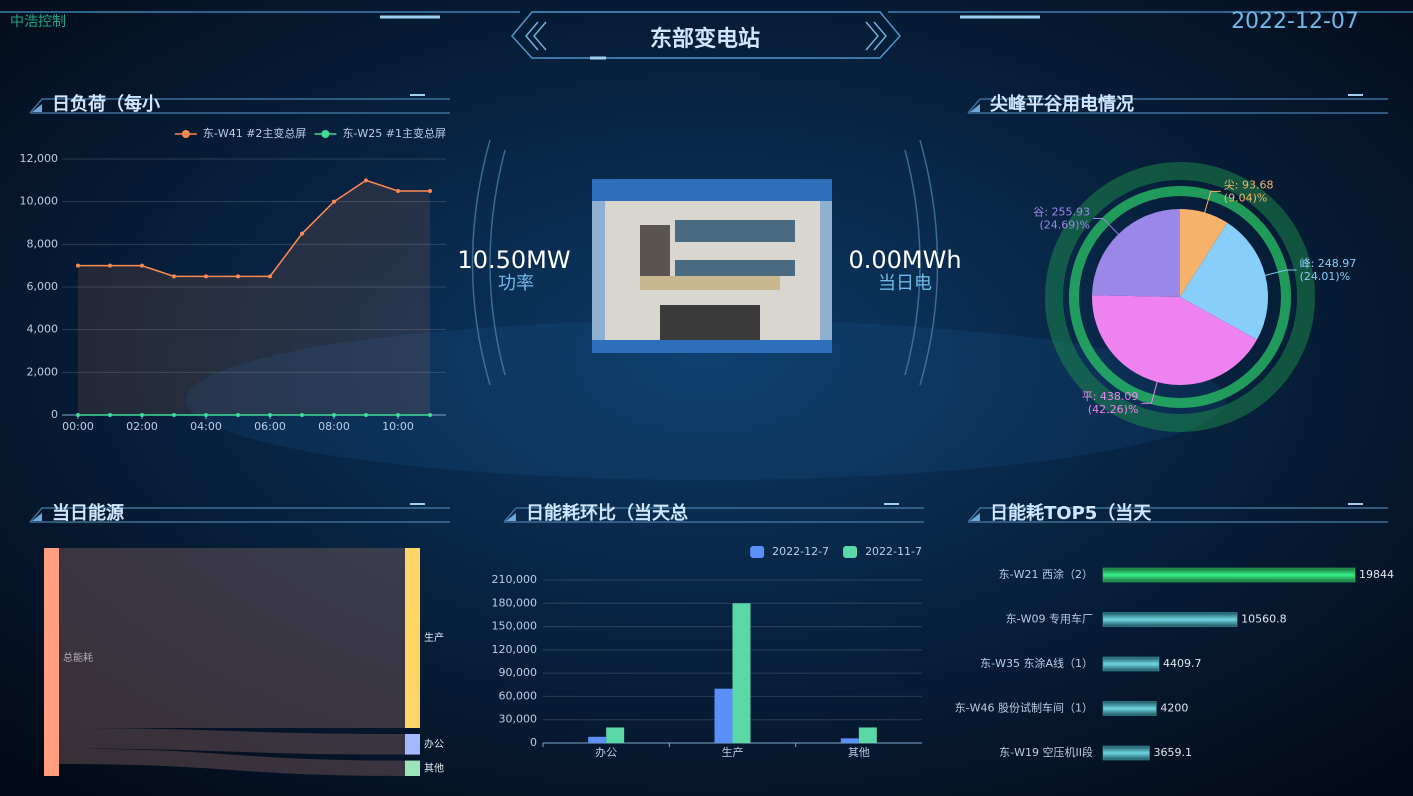  I want to click on y-tick-label: 150,000, so click(515, 626).